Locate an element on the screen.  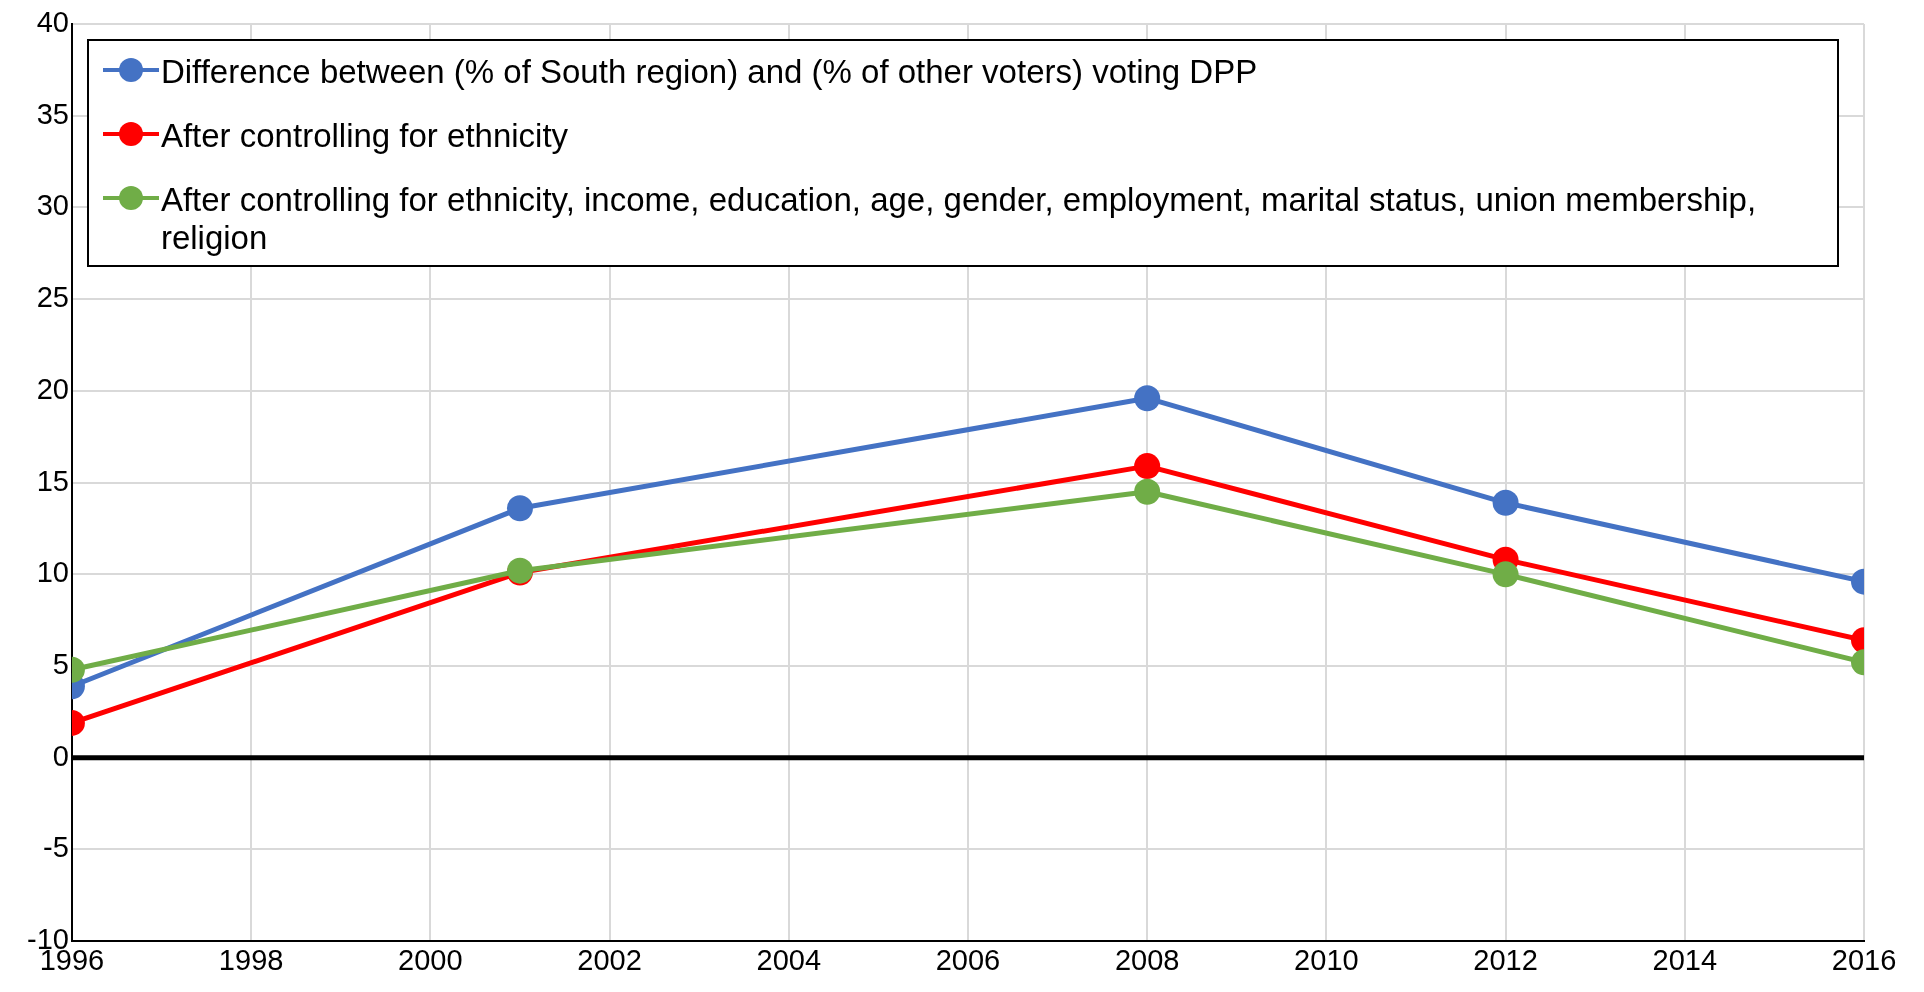
y-tick-label: 30 is located at coordinates (52, 205).